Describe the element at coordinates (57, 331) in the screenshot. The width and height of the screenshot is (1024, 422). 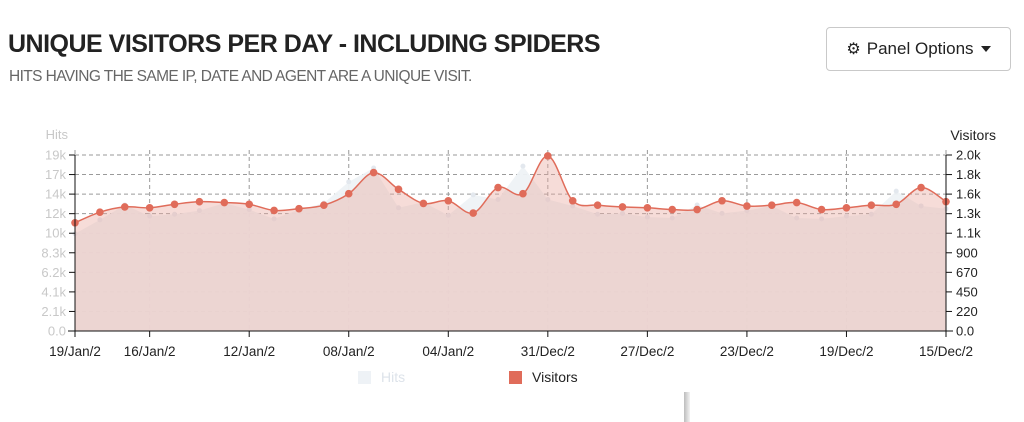
I see `y-left-tick-label: 0.0` at that location.